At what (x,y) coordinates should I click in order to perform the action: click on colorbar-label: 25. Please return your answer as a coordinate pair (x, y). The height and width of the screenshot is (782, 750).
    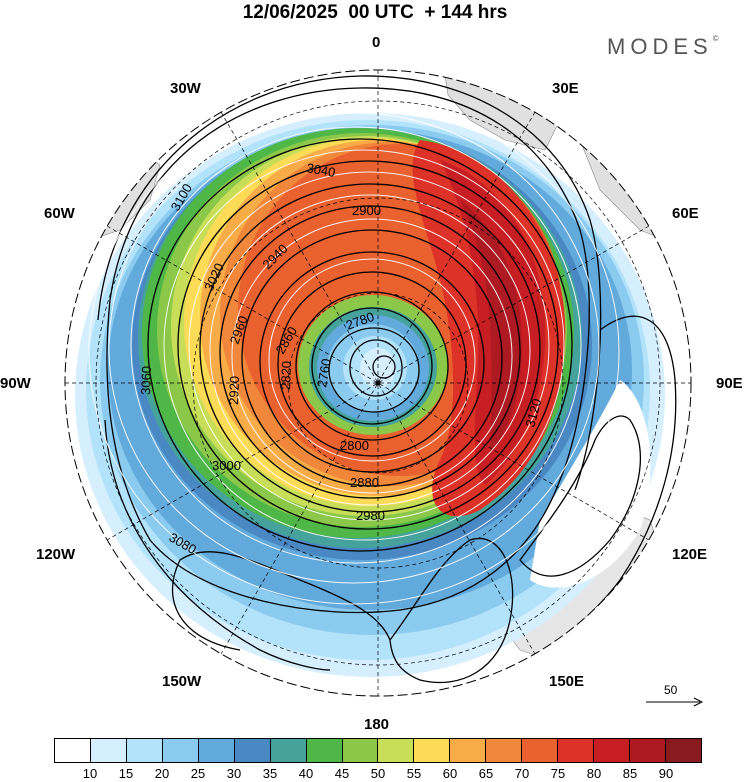
    Looking at the image, I should click on (198, 773).